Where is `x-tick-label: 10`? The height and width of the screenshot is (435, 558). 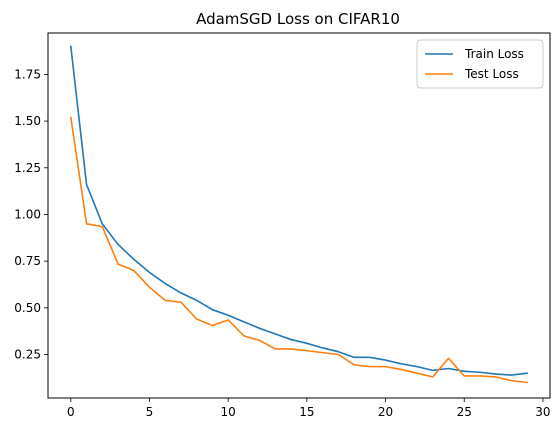
x-tick-label: 10 is located at coordinates (228, 412).